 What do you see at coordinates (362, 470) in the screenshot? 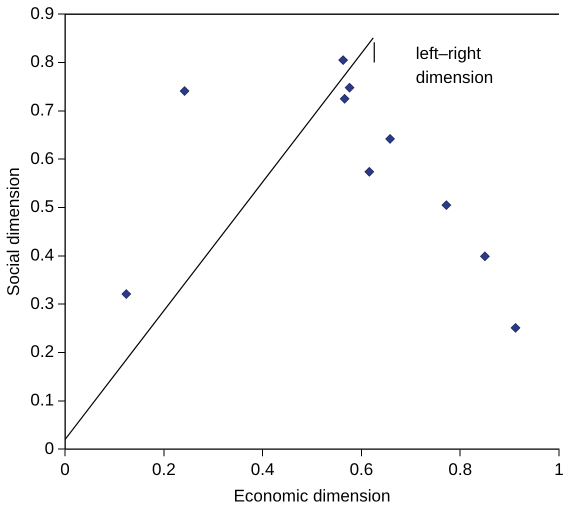
I see `x-tick-label: 0.6` at bounding box center [362, 470].